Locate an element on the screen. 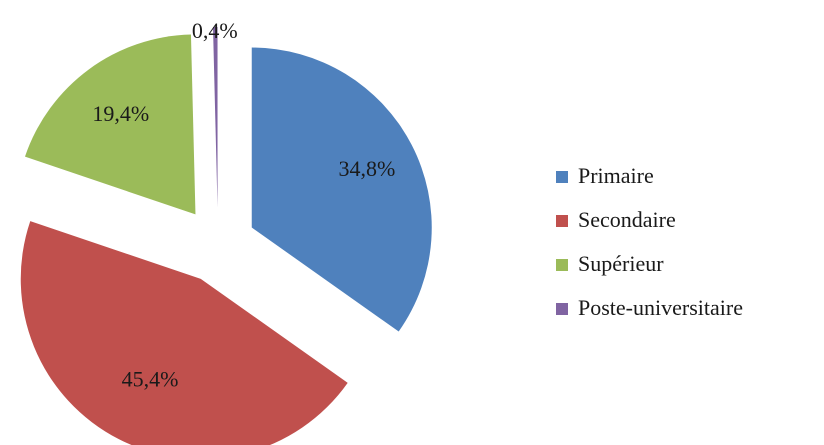 The image size is (824, 445). slice-data-label: 19,4% is located at coordinates (120, 113).